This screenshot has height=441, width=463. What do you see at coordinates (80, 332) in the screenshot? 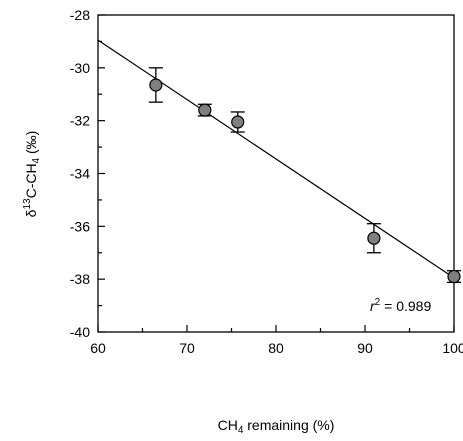
I see `y-tick-label: -40` at bounding box center [80, 332].